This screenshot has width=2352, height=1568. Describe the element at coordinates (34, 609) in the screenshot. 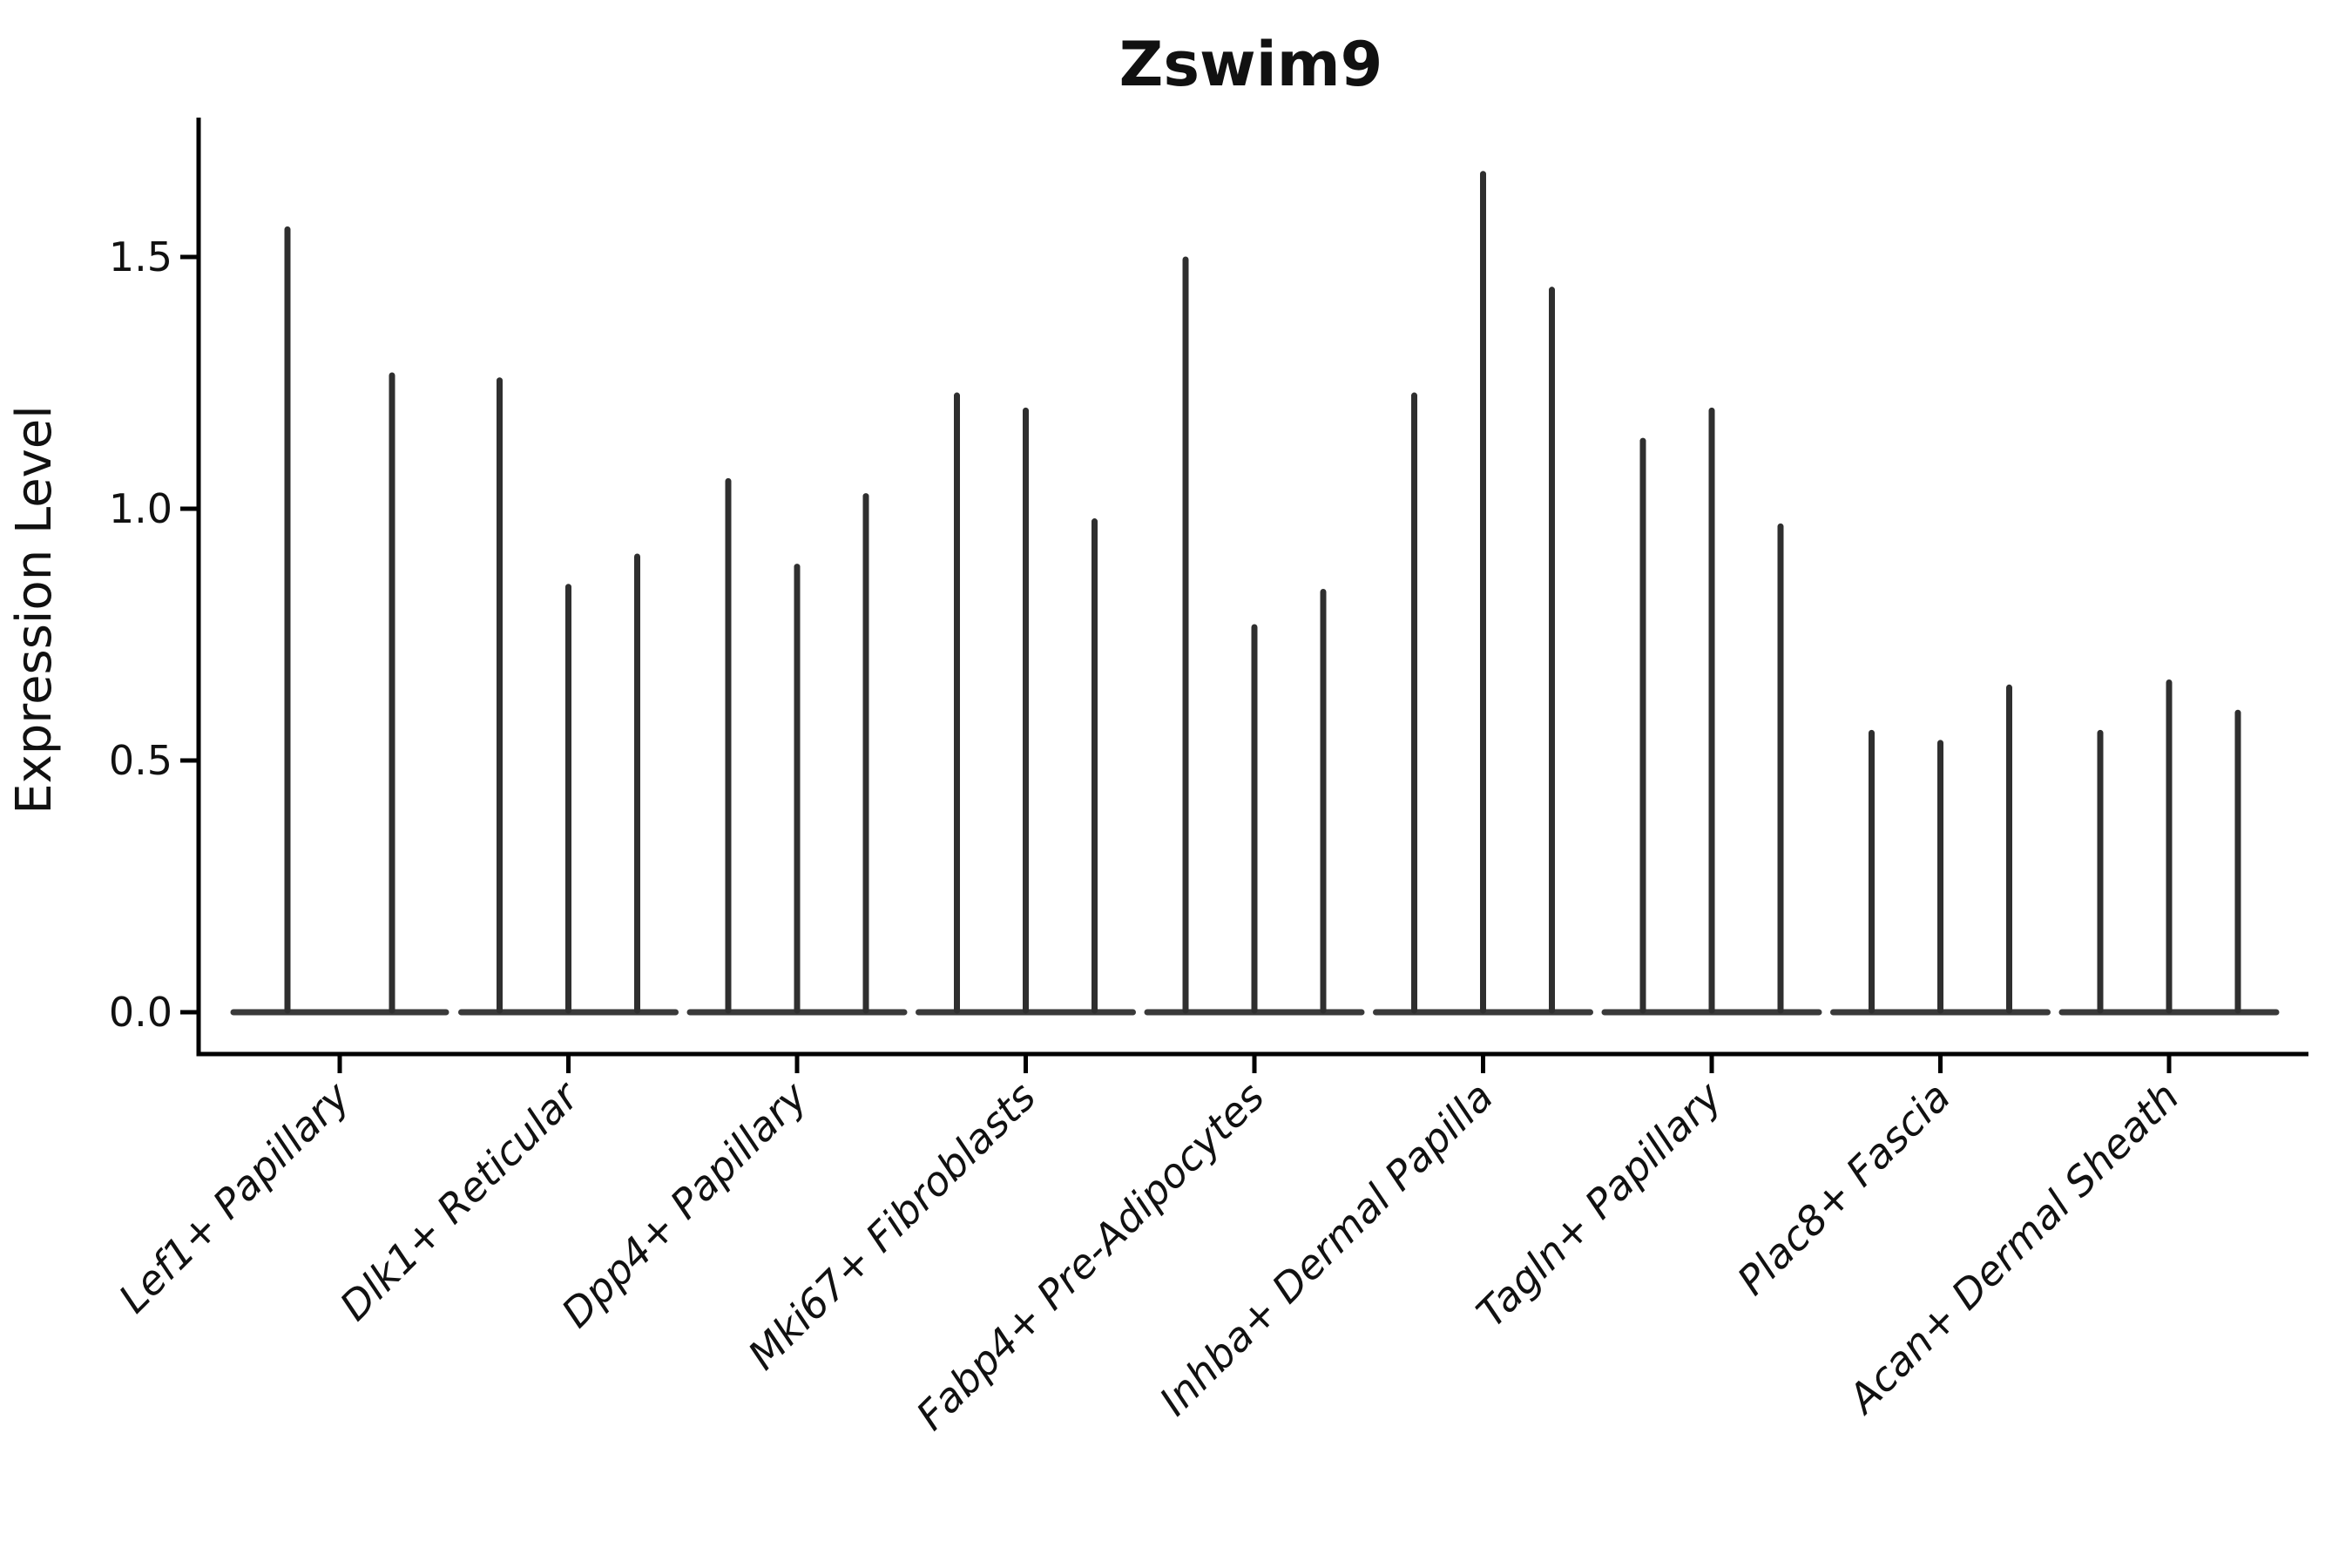

I see `y-axis-label: Expression Level` at that location.